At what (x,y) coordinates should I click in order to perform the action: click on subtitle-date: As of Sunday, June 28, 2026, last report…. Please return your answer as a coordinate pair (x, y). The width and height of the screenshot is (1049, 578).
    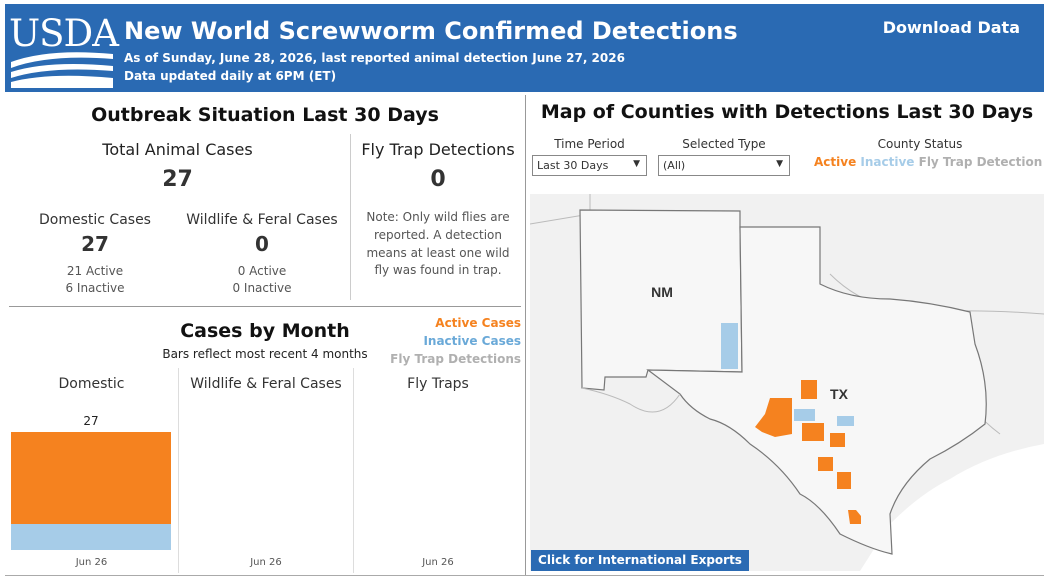
    Looking at the image, I should click on (374, 58).